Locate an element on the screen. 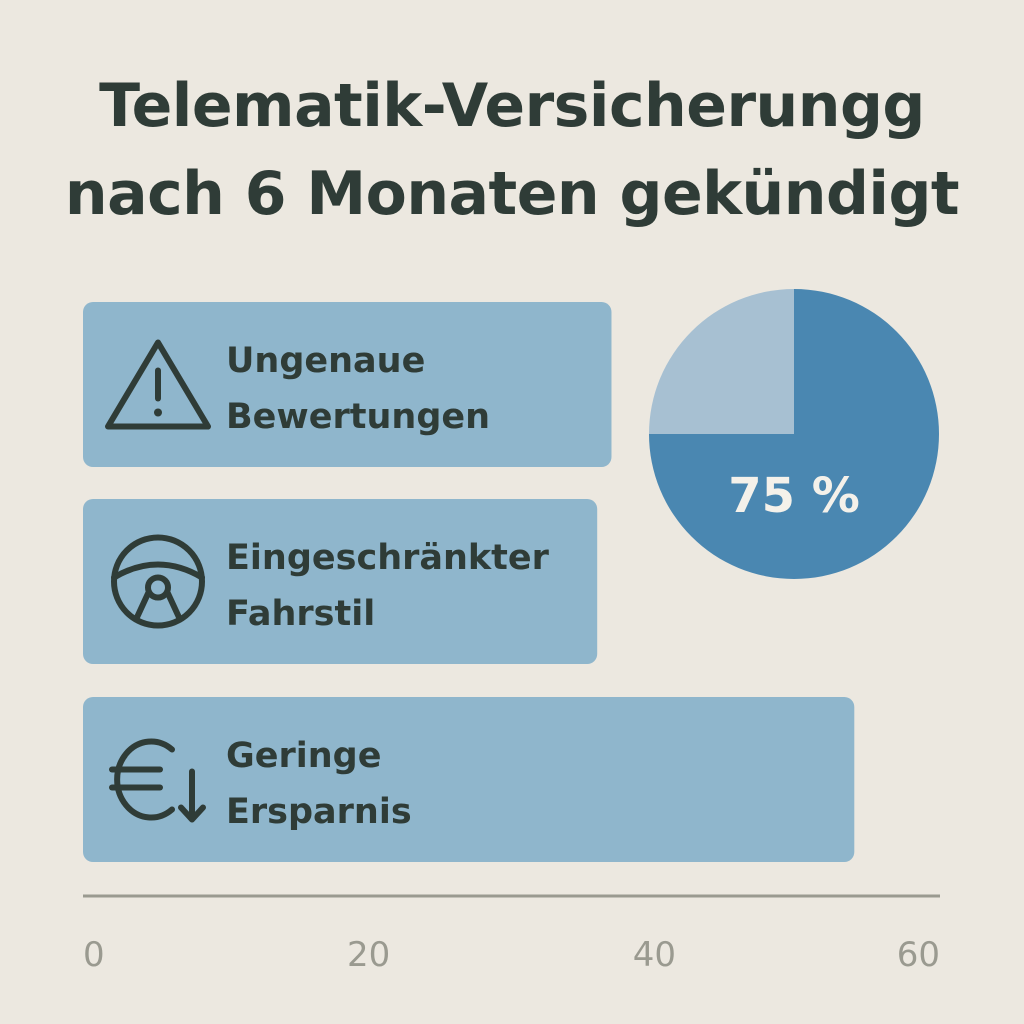 This screenshot has height=1024, width=1024. x-tick-label: 60 is located at coordinates (918, 955).